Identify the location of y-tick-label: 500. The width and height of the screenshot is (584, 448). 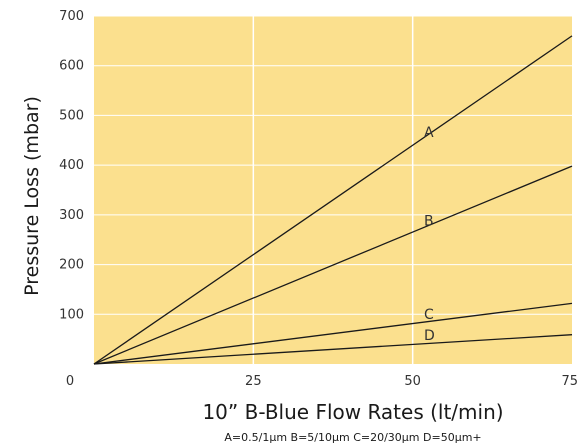
(71, 115).